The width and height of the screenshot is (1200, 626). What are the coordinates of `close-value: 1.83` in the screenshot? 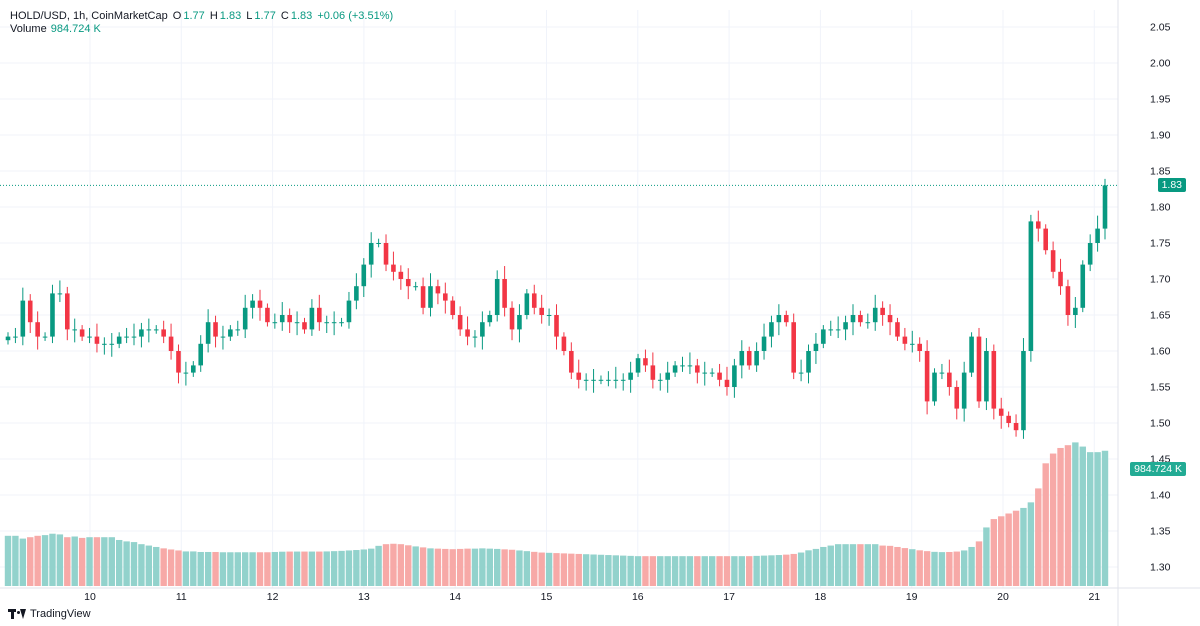 It's located at (301, 16).